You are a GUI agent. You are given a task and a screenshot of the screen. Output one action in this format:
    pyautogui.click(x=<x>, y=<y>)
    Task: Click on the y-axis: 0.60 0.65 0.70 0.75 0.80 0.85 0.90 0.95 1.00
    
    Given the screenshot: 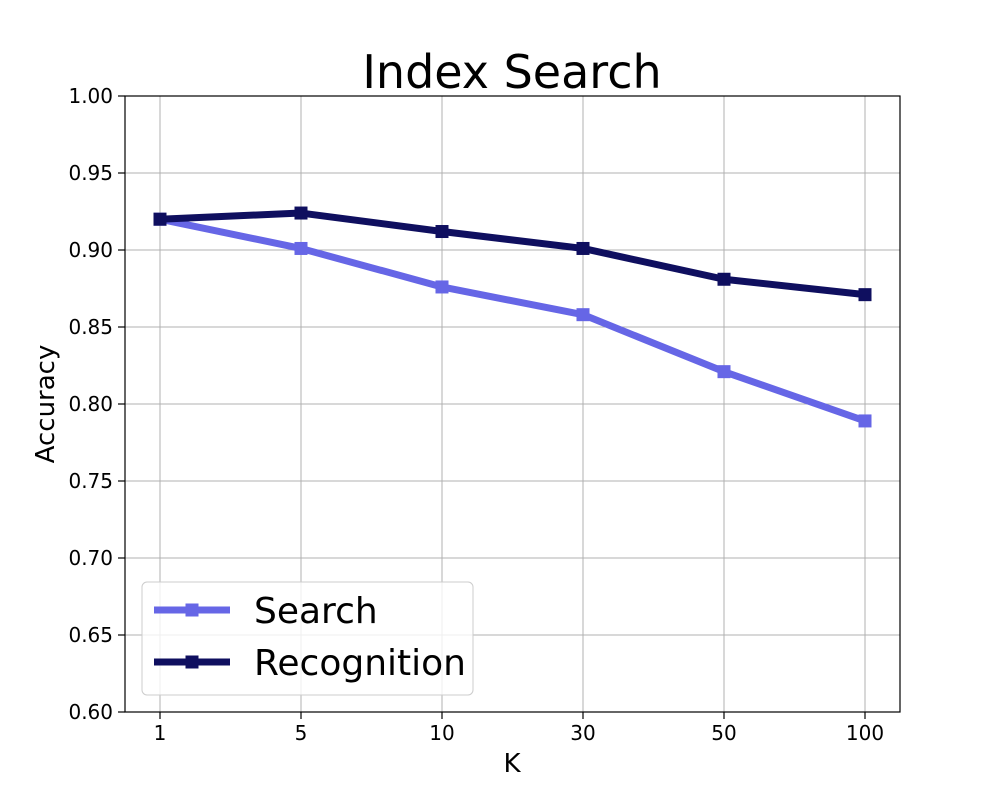 What is the action you would take?
    pyautogui.click(x=96, y=404)
    